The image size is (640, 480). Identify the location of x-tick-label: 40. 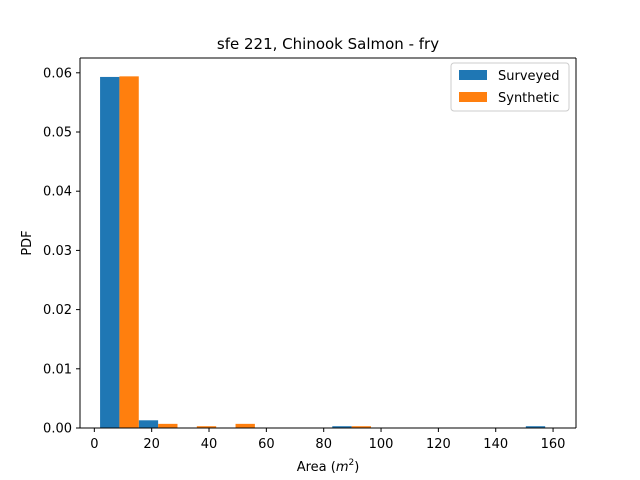
(209, 444).